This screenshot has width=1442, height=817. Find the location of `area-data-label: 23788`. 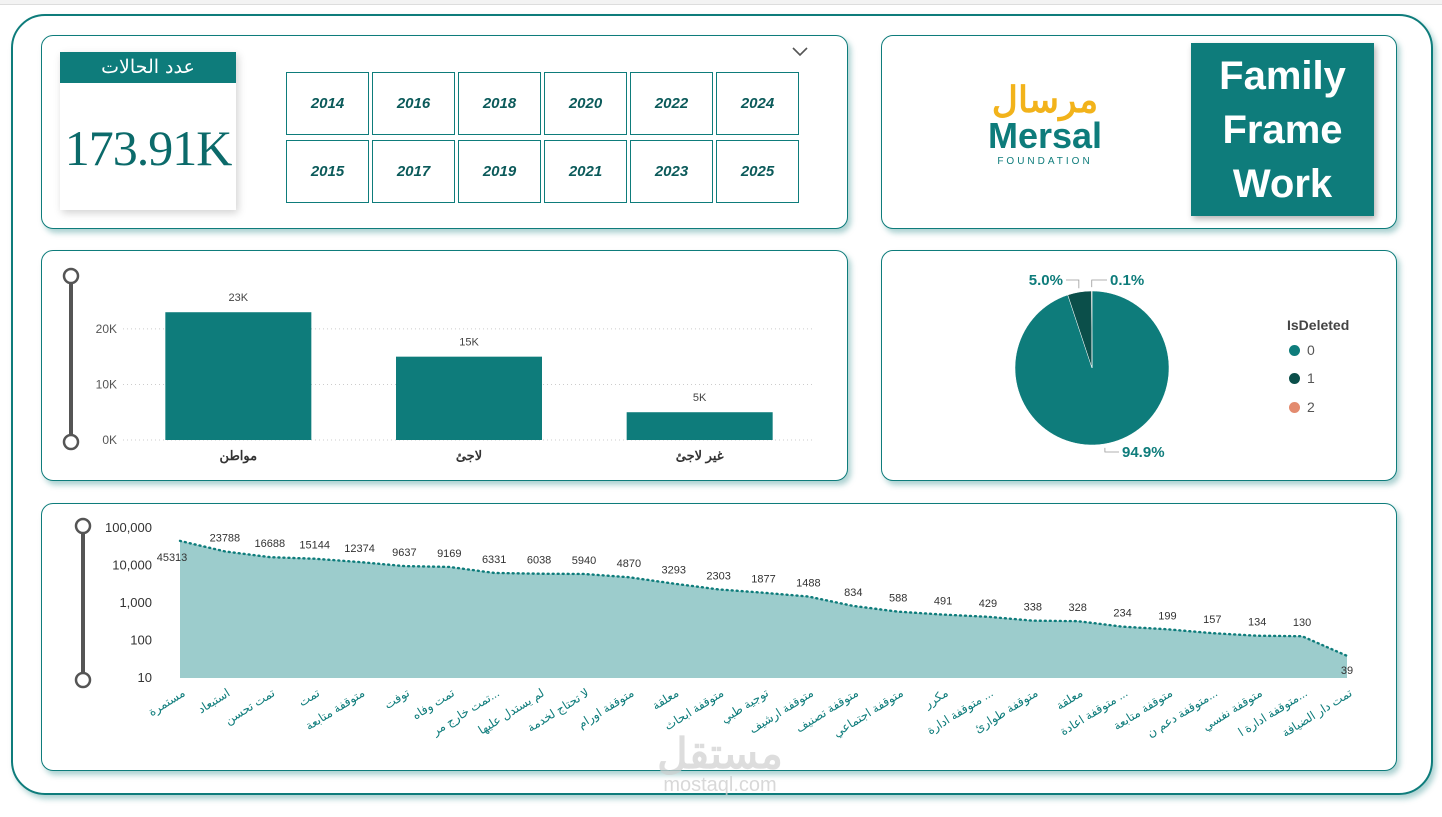

area-data-label: 23788 is located at coordinates (225, 538).